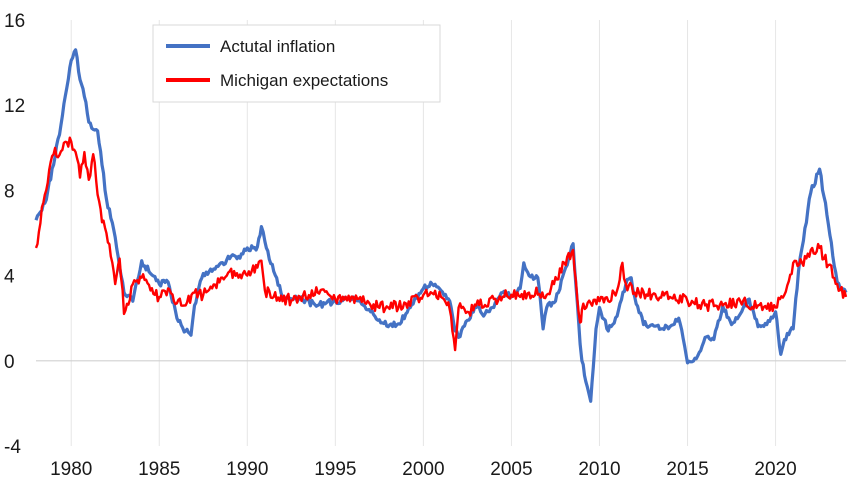 Image resolution: width=850 pixels, height=484 pixels. Describe the element at coordinates (304, 80) in the screenshot. I see `legend-label-michigan-expectations: Michigan expectations` at that location.